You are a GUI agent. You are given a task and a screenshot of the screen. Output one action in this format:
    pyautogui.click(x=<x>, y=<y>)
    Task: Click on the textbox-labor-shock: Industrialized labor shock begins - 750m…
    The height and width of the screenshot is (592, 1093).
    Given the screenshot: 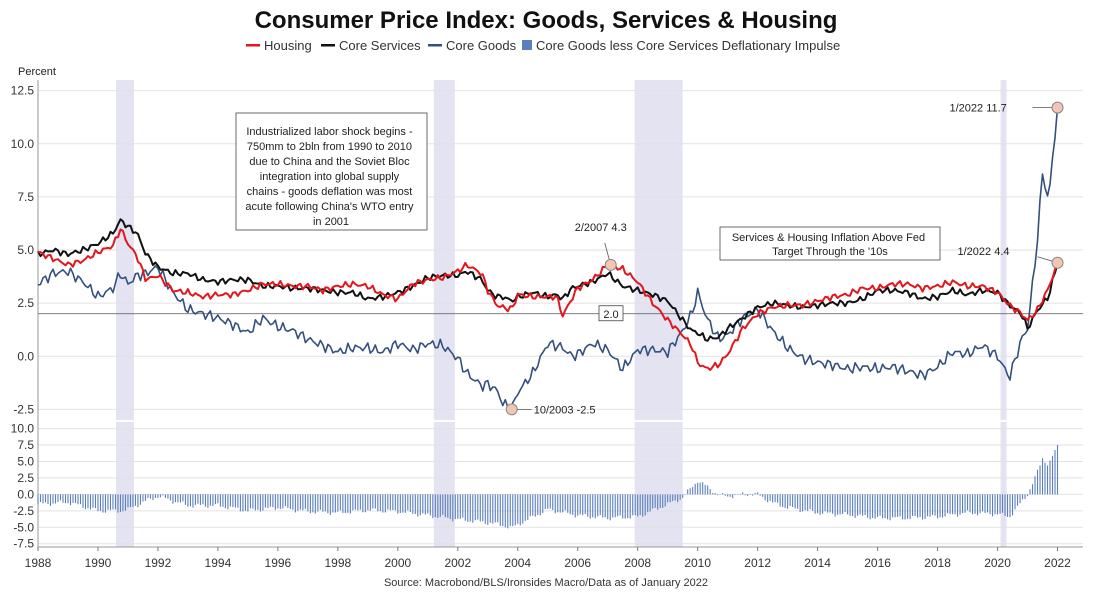 What is the action you would take?
    pyautogui.click(x=331, y=171)
    